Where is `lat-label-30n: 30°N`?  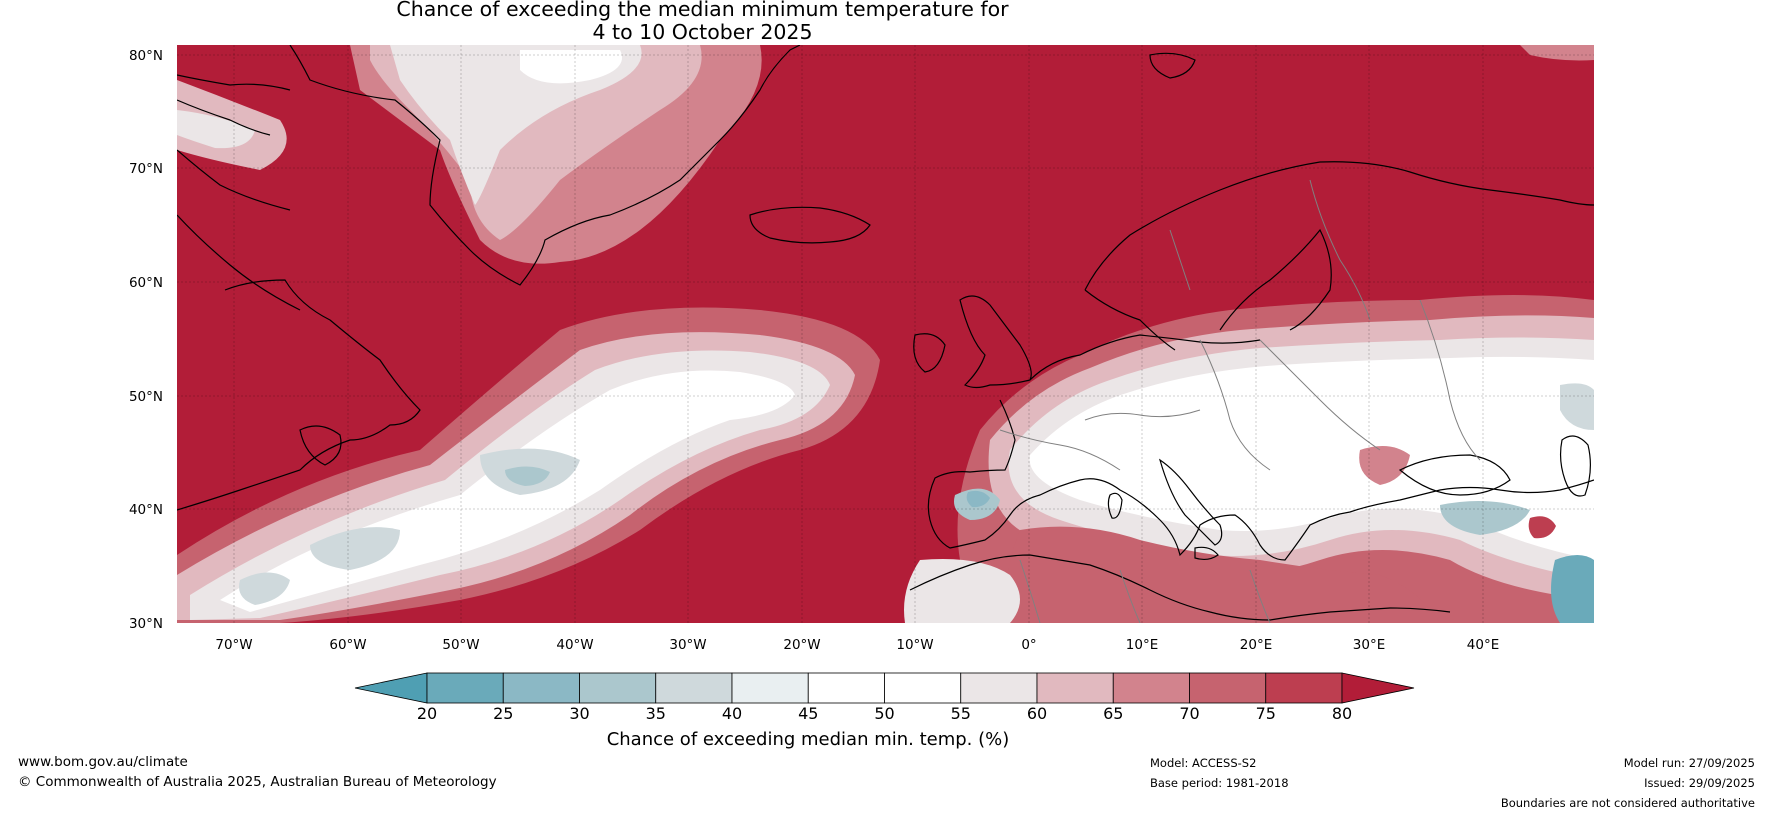
lat-label-30n: 30°N is located at coordinates (146, 624).